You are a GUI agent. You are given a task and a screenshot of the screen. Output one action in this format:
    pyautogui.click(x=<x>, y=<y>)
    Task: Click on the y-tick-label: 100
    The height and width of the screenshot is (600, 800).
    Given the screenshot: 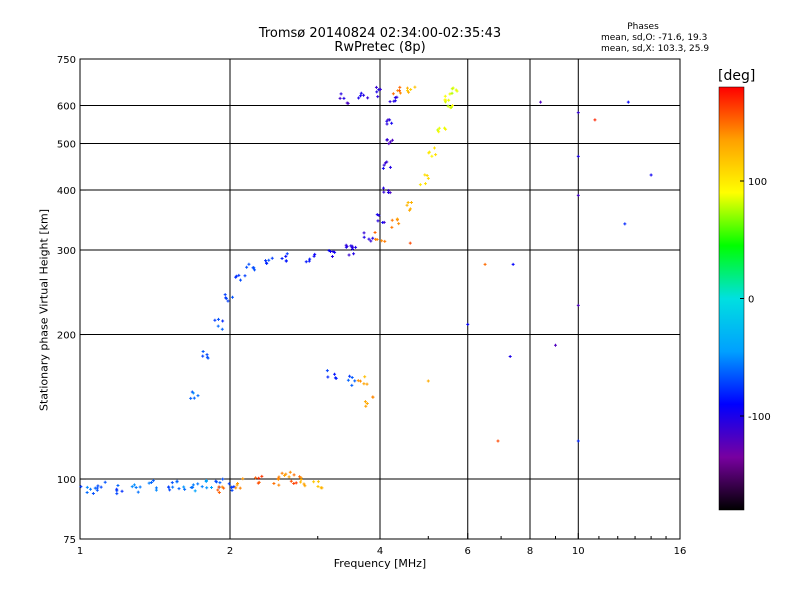 What is the action you would take?
    pyautogui.click(x=66, y=480)
    